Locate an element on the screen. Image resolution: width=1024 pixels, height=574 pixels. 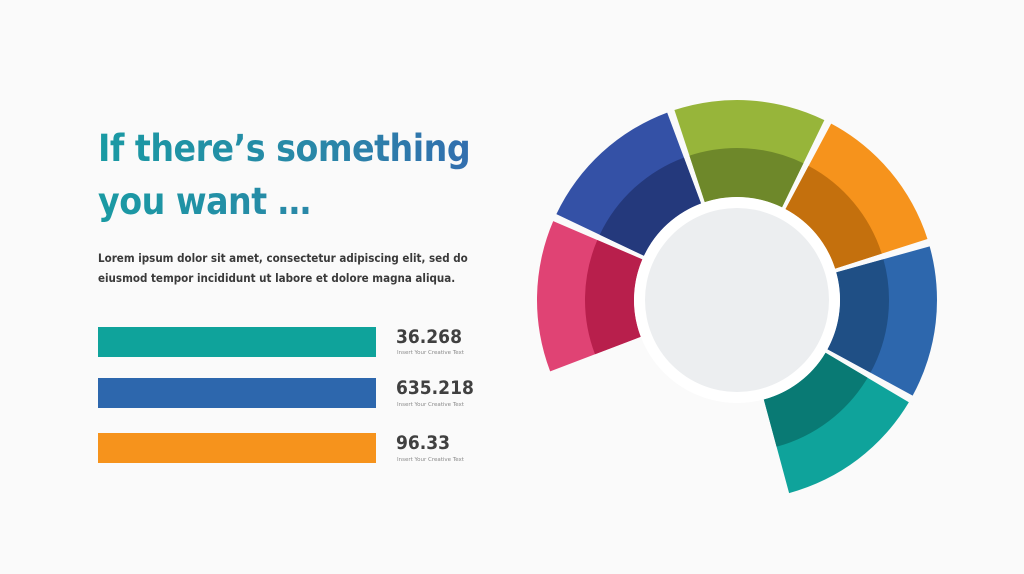
donut-slice-inner-navy is located at coordinates (650, 206).